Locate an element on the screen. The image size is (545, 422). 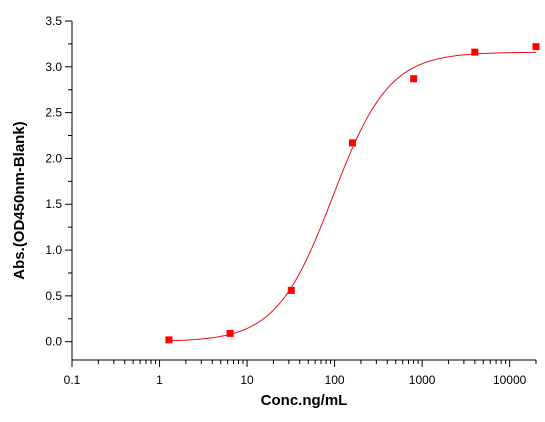
y-tick-label: 2.5 is located at coordinates (53, 113).